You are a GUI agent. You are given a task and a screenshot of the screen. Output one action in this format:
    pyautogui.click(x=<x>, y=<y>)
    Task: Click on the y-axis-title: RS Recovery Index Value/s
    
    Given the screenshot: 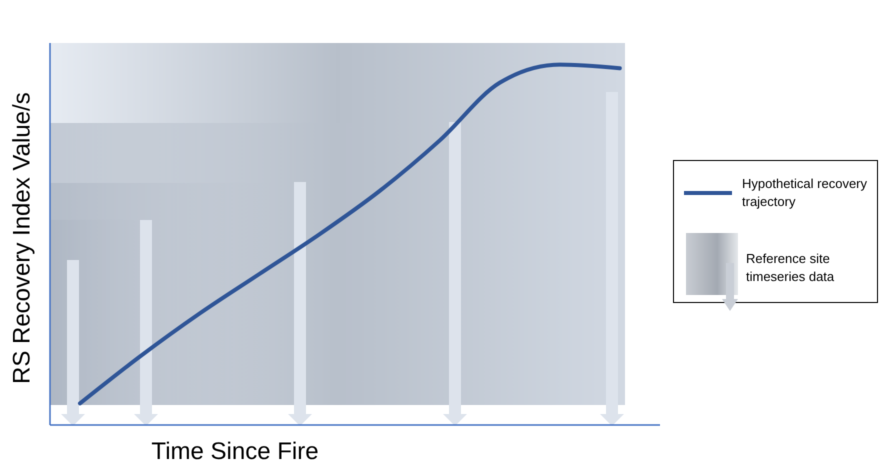 What is the action you would take?
    pyautogui.click(x=22, y=238)
    